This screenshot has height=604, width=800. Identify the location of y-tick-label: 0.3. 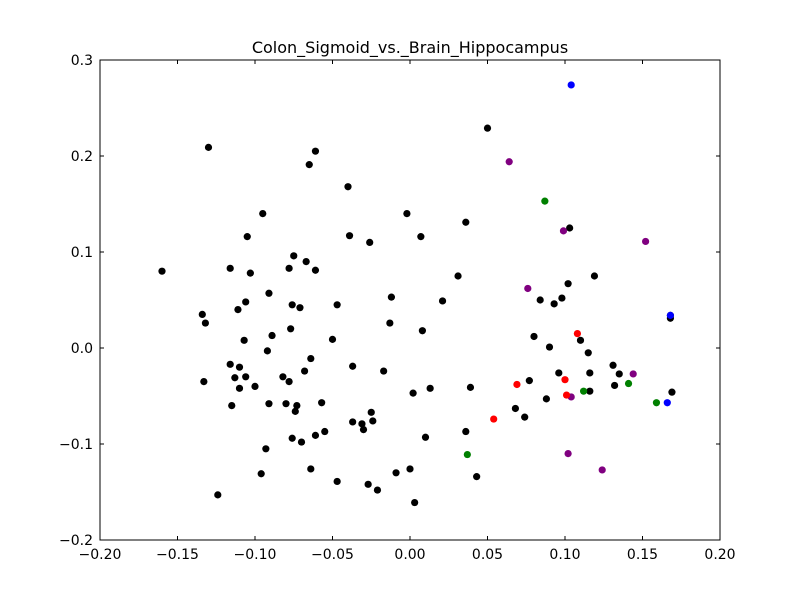
(82, 61).